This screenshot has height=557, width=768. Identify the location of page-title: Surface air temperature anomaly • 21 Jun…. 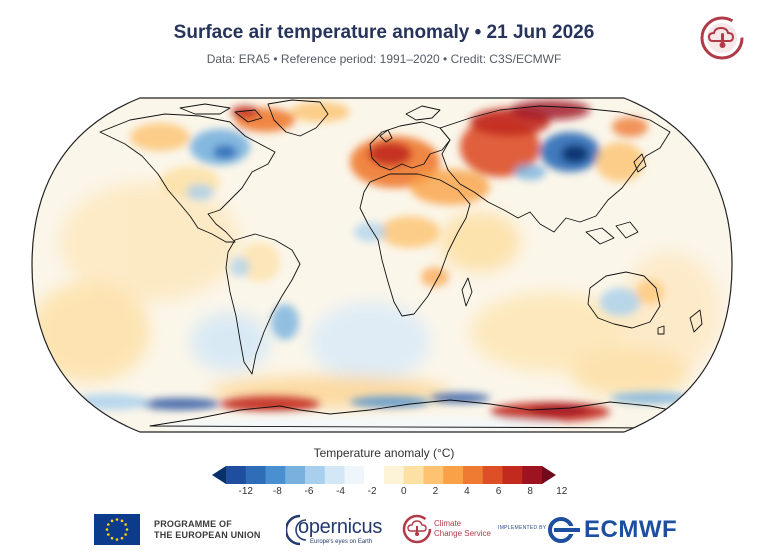
(384, 32).